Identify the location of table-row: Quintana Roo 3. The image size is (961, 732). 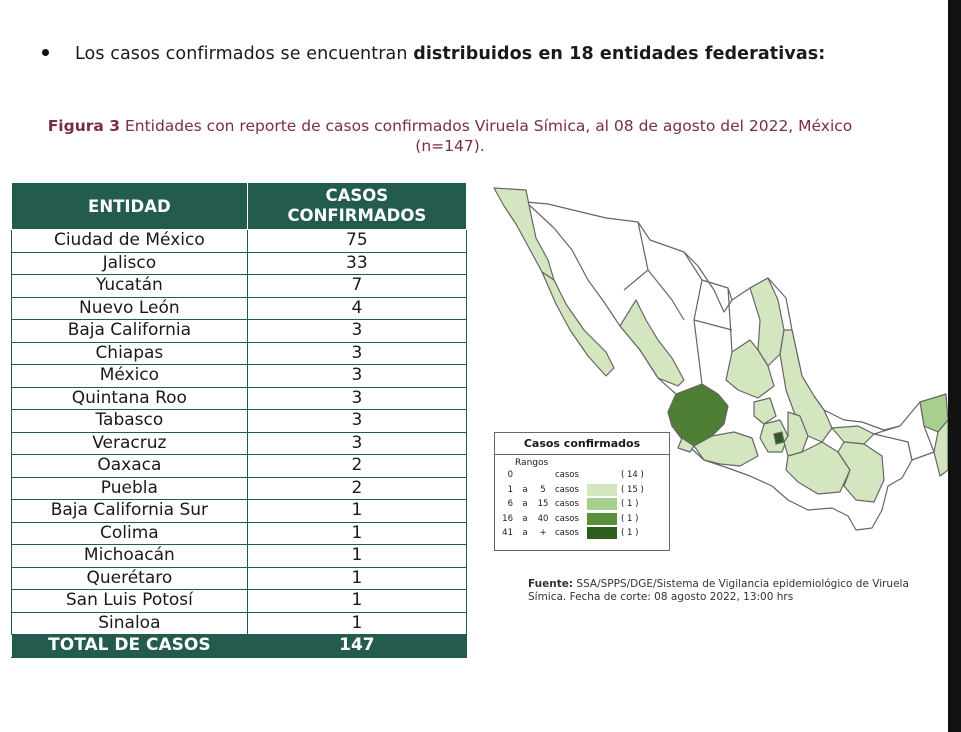
(239, 398).